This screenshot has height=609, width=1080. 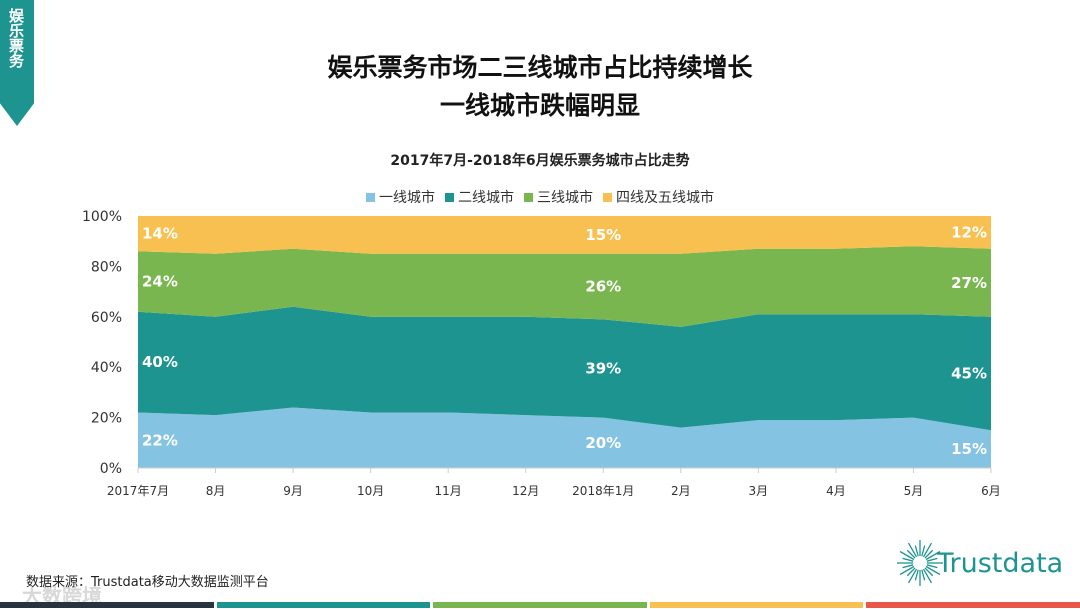 I want to click on page-title: 娱乐票务市场二三线城市占比持续增长, so click(x=540, y=67).